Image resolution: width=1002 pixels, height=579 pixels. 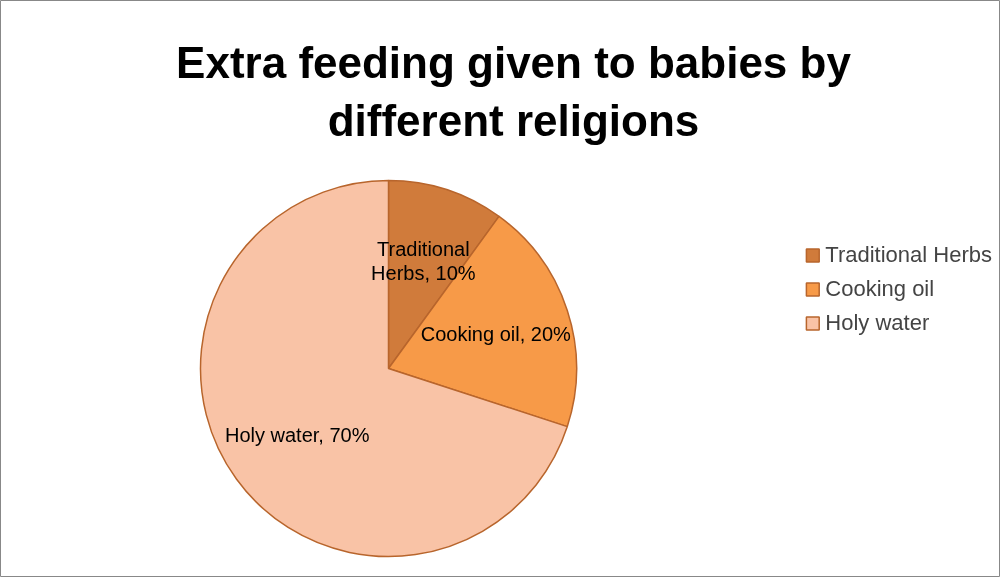 What do you see at coordinates (877, 322) in the screenshot?
I see `legend-label: Holy water` at bounding box center [877, 322].